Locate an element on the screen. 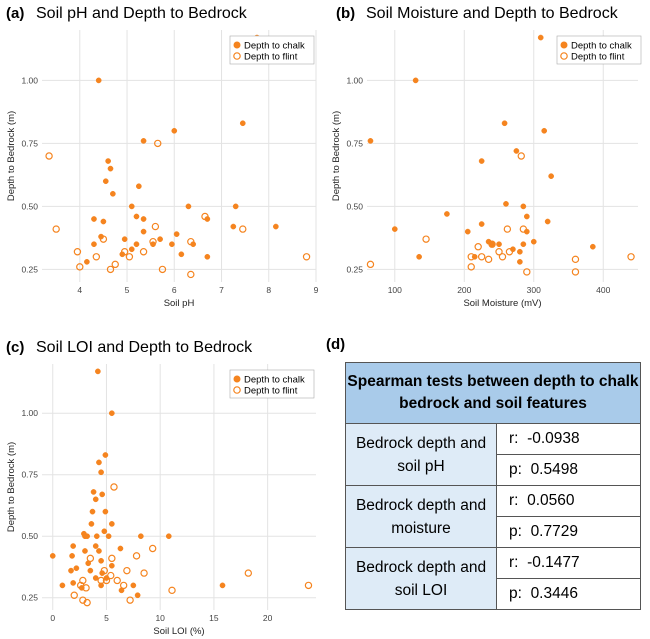  r-value: -0.0938 is located at coordinates (553, 438).